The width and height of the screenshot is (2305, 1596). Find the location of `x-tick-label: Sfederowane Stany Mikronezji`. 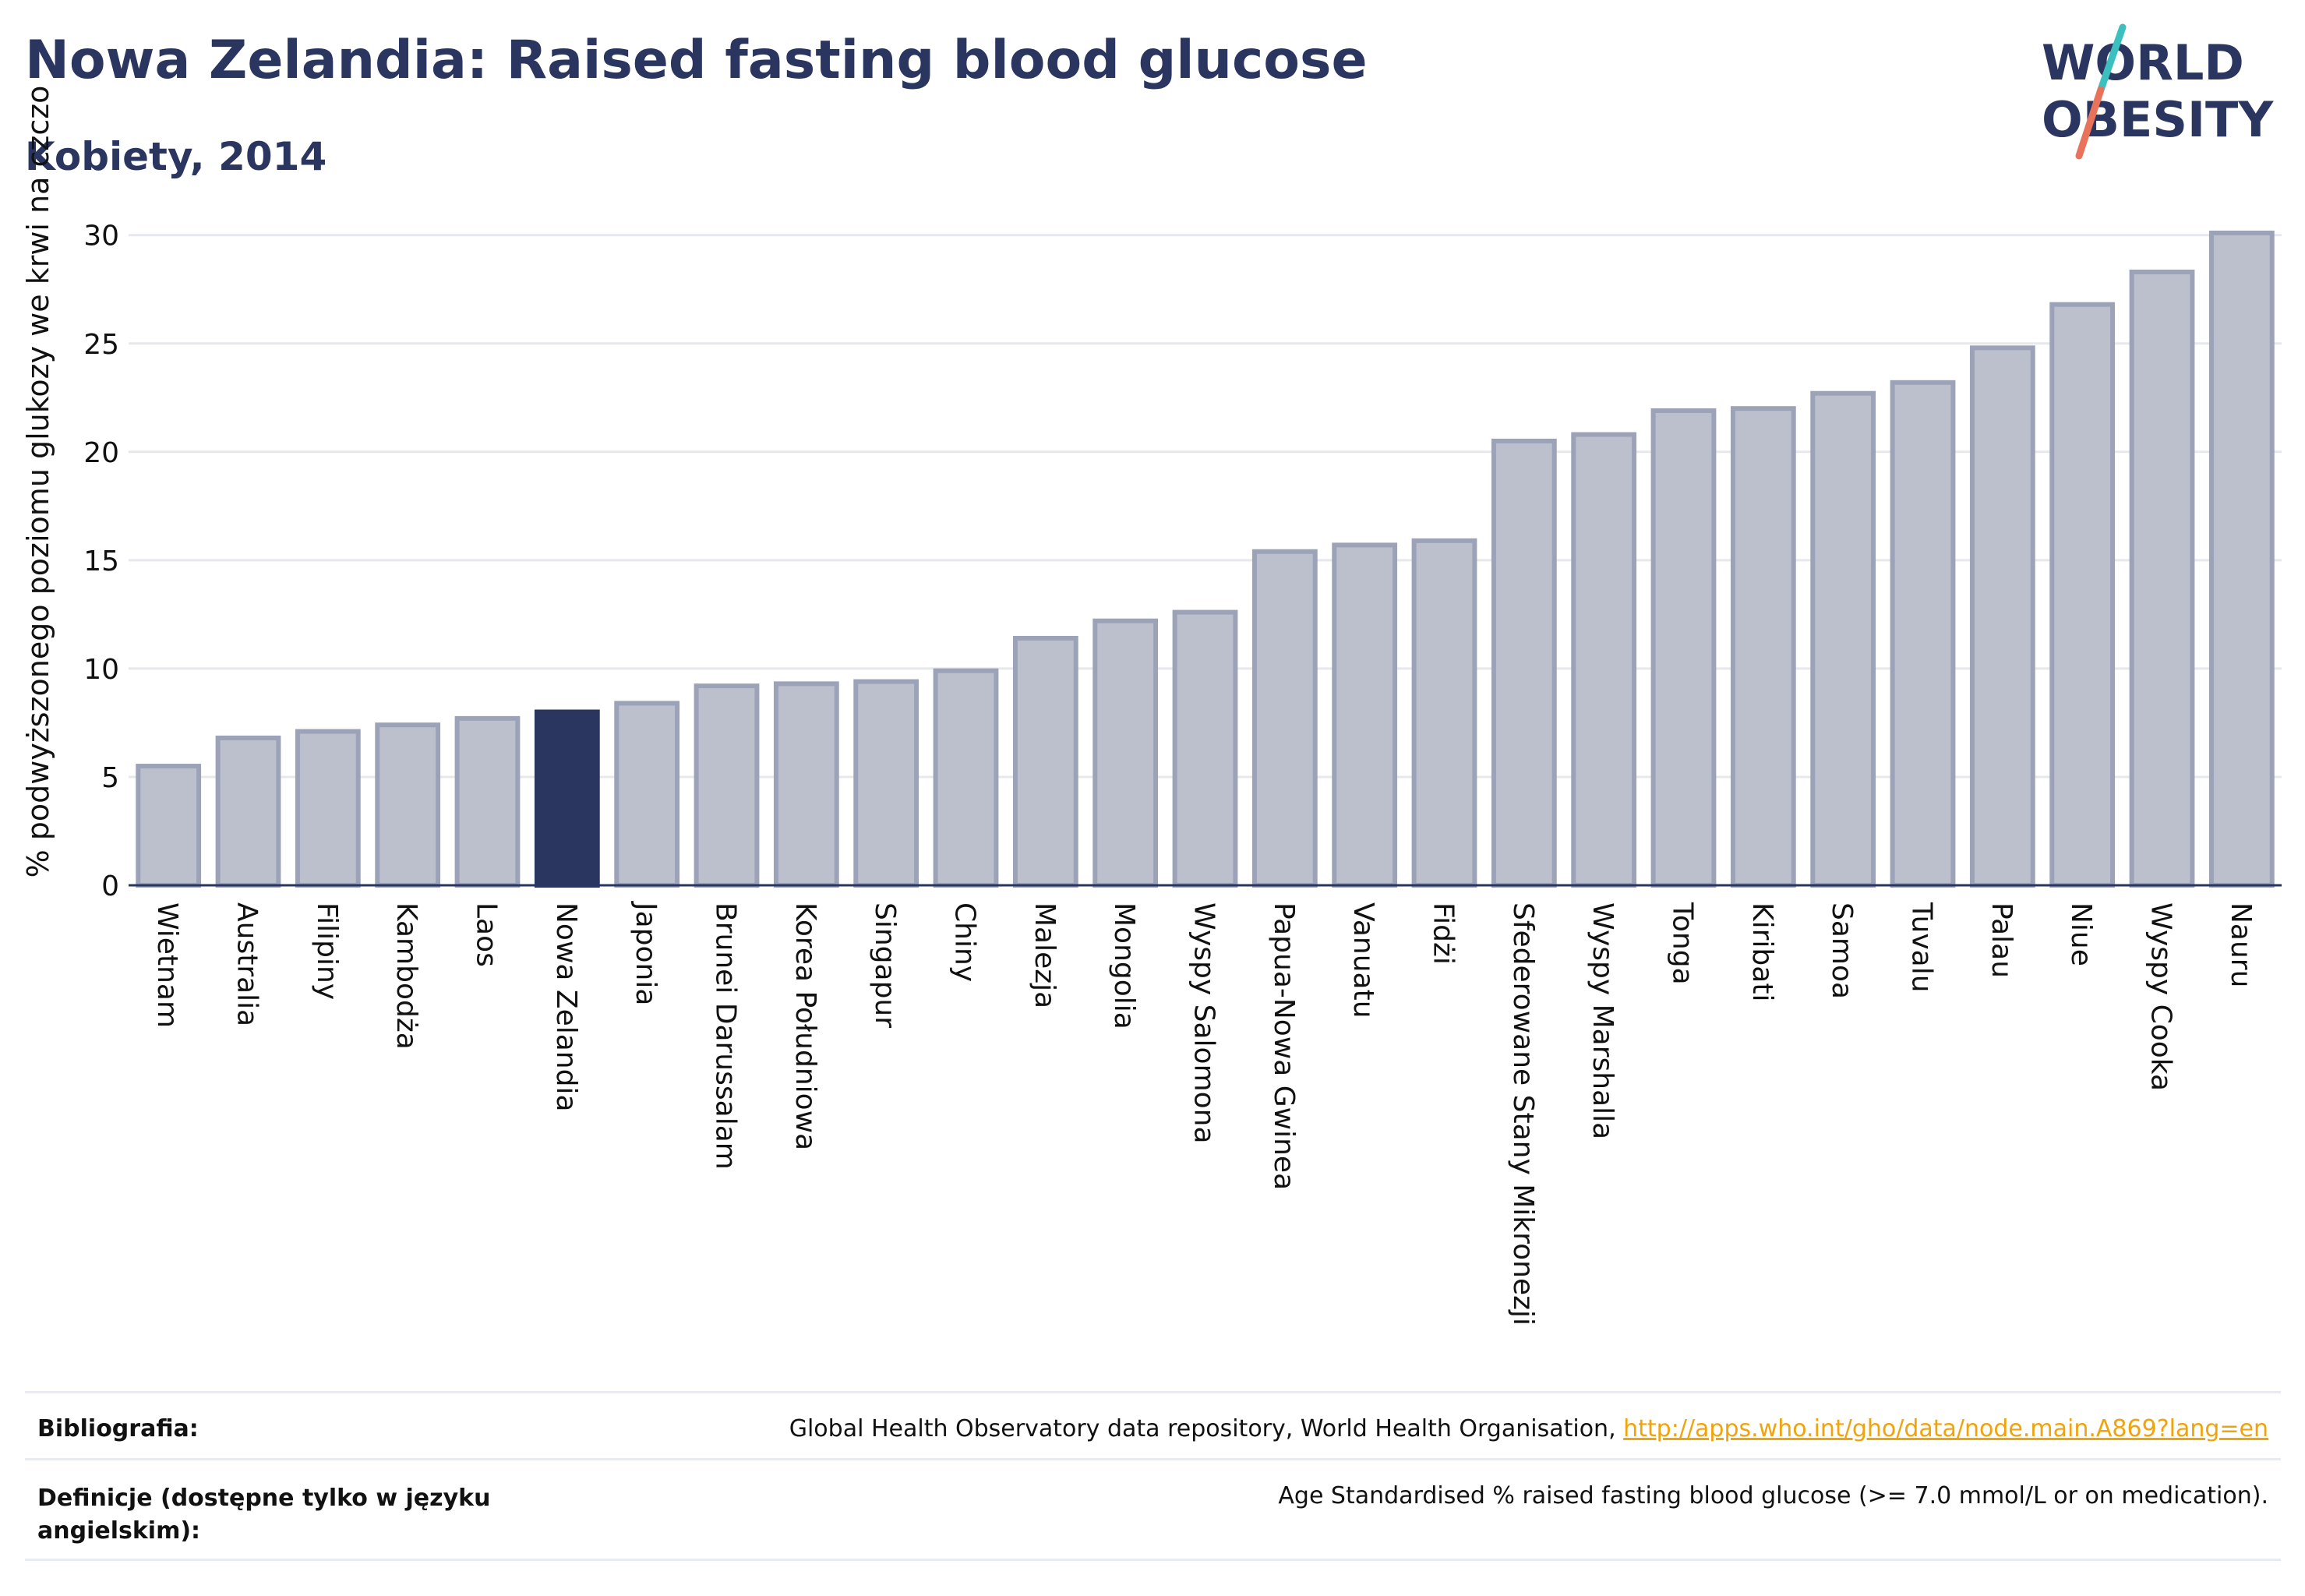

x-tick-label: Sfederowane Stany Mikronezji is located at coordinates (1523, 1114).